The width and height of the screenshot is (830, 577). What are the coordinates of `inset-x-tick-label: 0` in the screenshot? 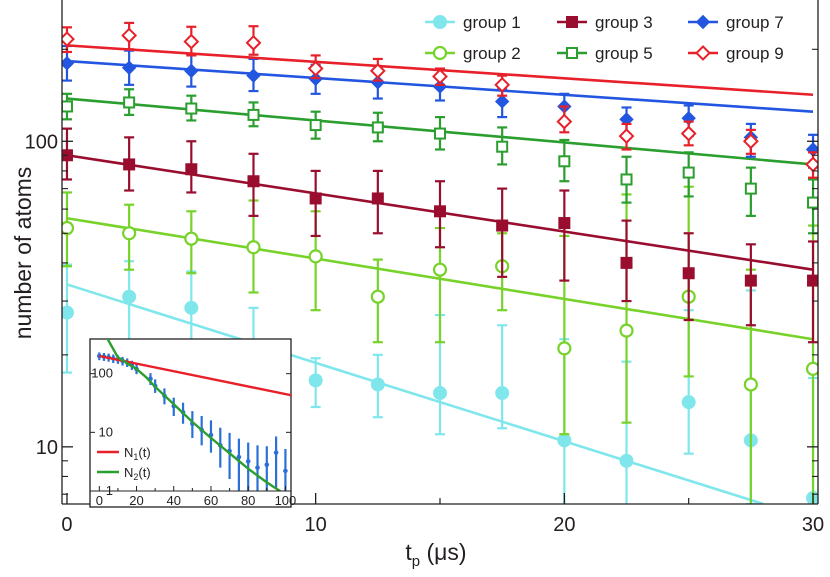 It's located at (99, 500).